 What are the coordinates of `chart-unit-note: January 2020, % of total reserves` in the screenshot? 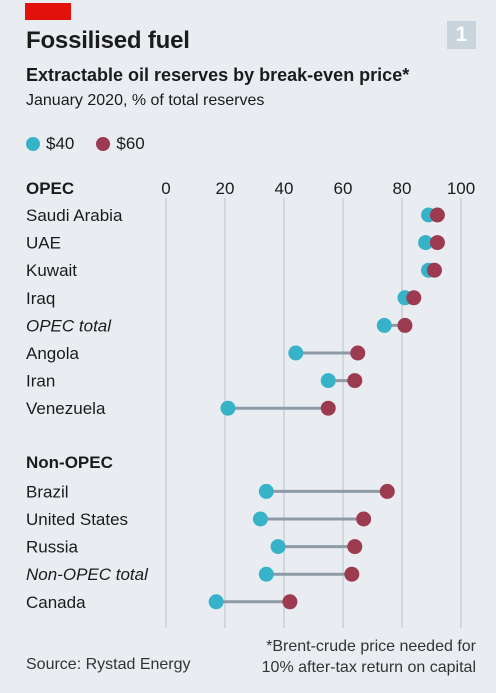 It's located at (145, 100).